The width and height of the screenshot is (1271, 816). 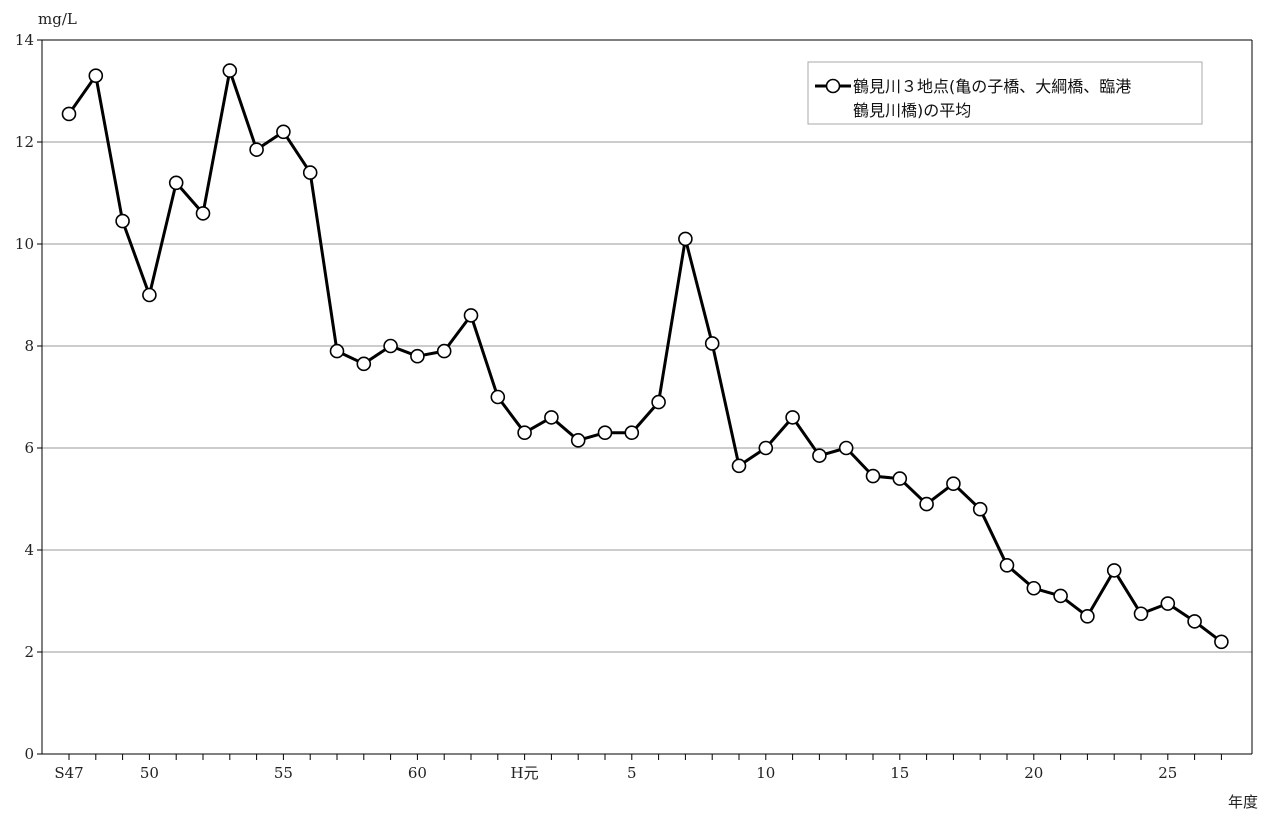 I want to click on y-tick-label: 6, so click(x=29, y=448).